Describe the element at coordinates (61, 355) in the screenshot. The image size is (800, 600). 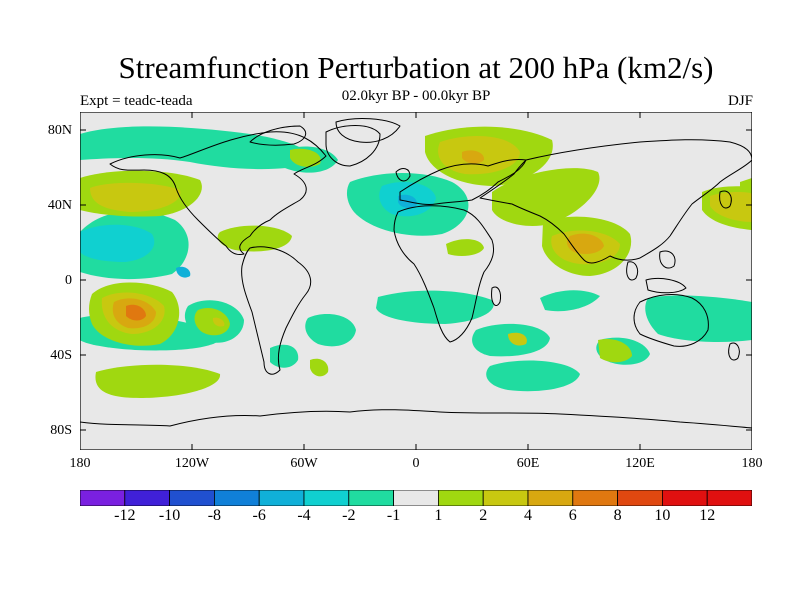
I see `y-tick-label: 40S` at that location.